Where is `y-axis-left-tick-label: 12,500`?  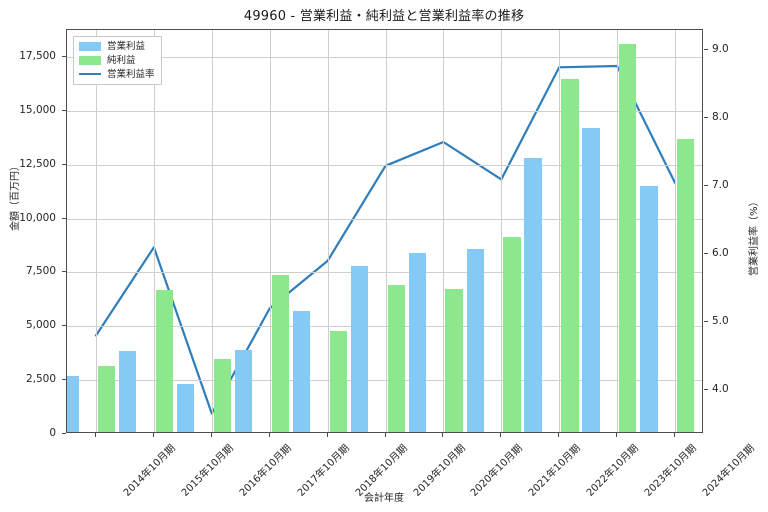 y-axis-left-tick-label: 12,500 is located at coordinates (37, 163).